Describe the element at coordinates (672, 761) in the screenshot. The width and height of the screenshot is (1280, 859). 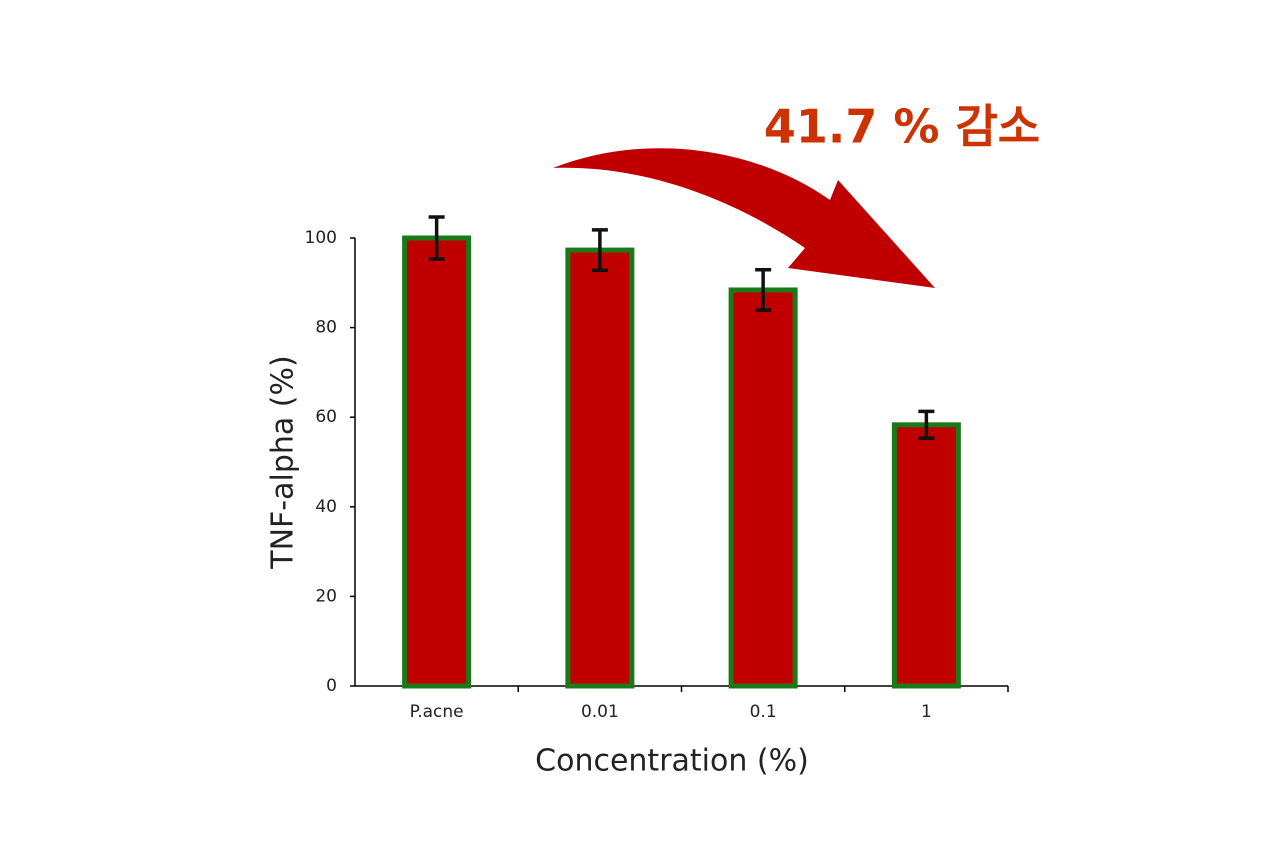
I see `x-axis-label: Concentration (%)` at that location.